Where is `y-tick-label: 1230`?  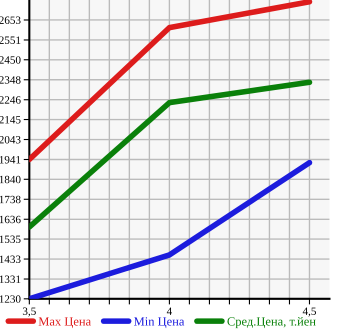
y-tick-label: 1230 is located at coordinates (10, 299).